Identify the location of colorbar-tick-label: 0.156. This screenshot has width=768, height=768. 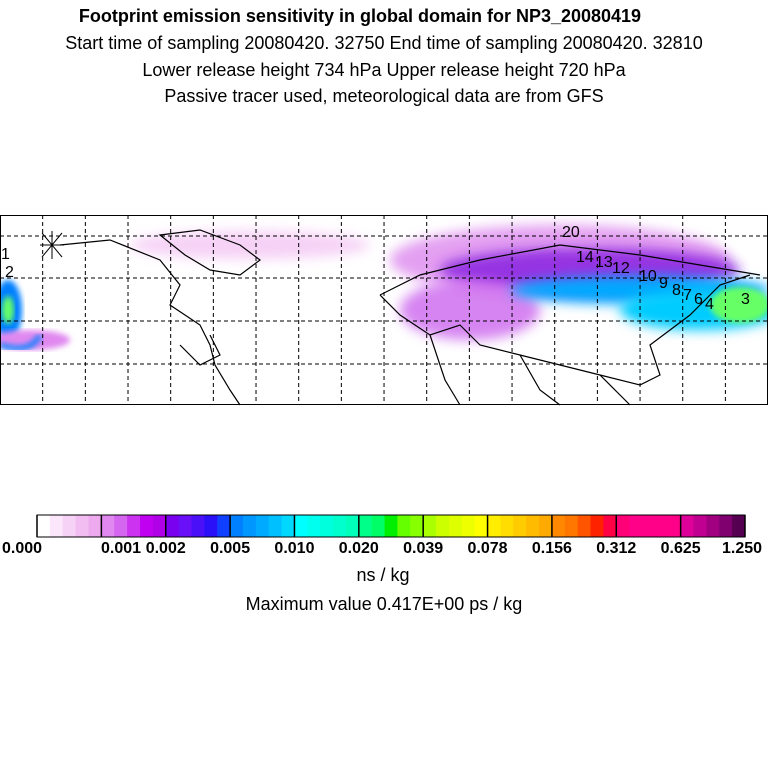
(552, 547).